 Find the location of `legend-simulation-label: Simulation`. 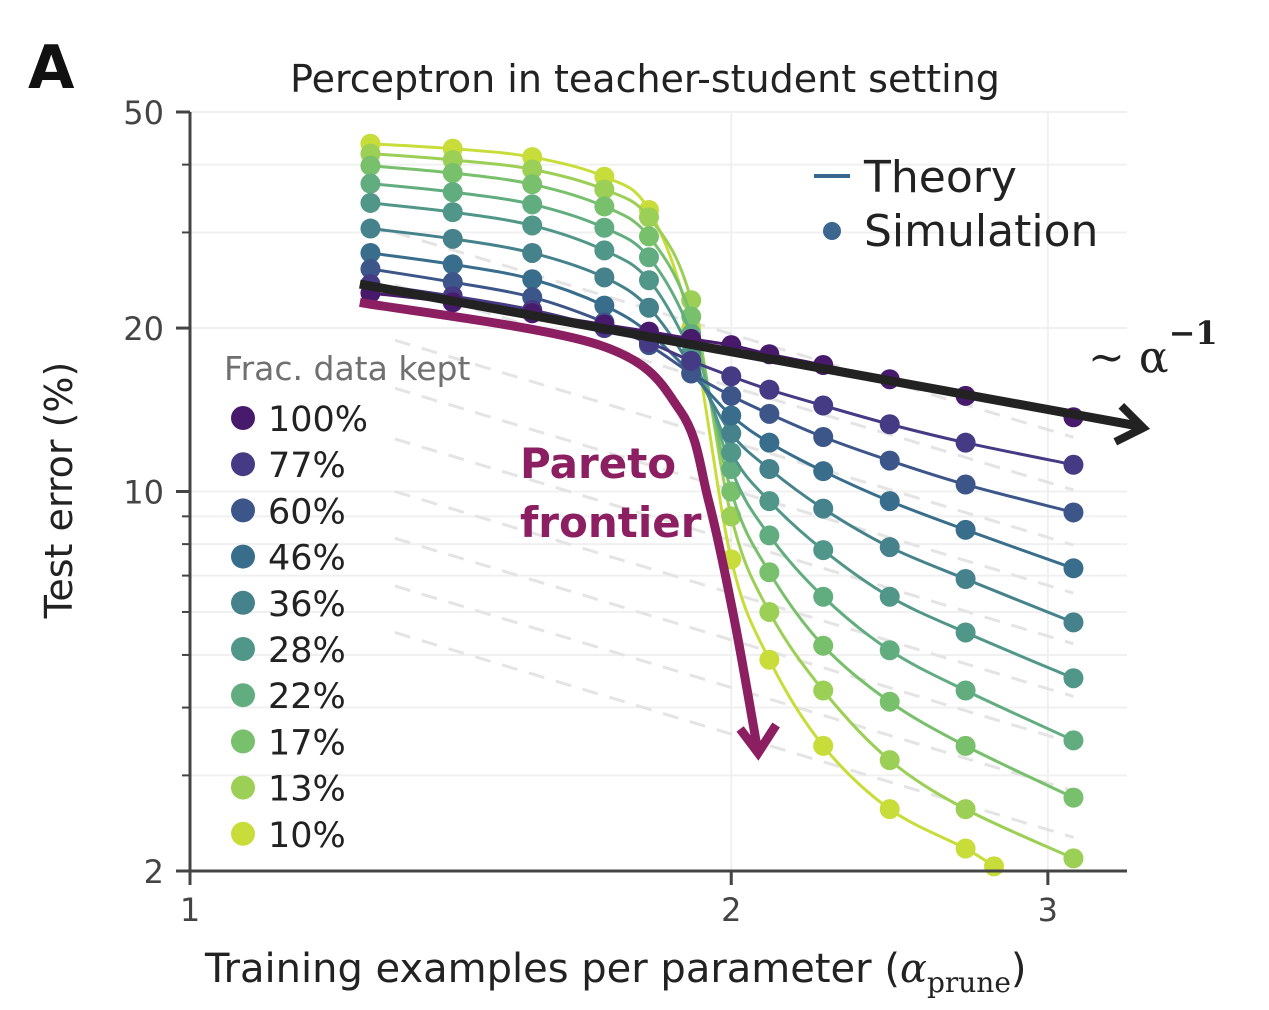

legend-simulation-label: Simulation is located at coordinates (981, 231).